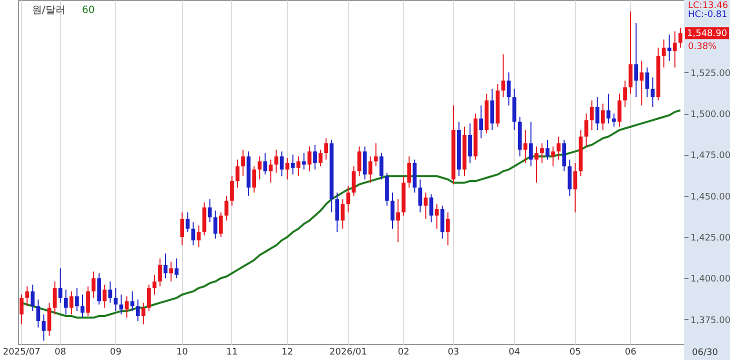 Image resolution: width=730 pixels, height=360 pixels. Describe the element at coordinates (514, 353) in the screenshot. I see `x-tick-label: 04` at that location.